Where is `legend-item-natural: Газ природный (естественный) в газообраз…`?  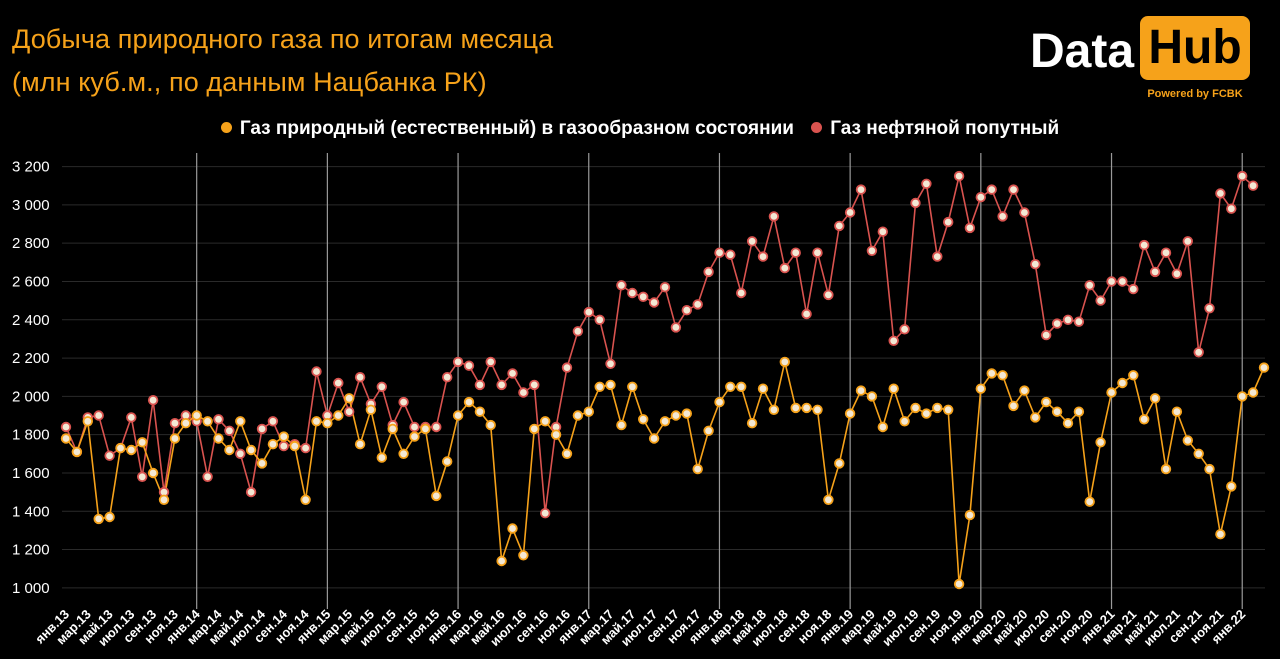 legend-item-natural: Газ природный (естественный) в газообраз… is located at coordinates (507, 129).